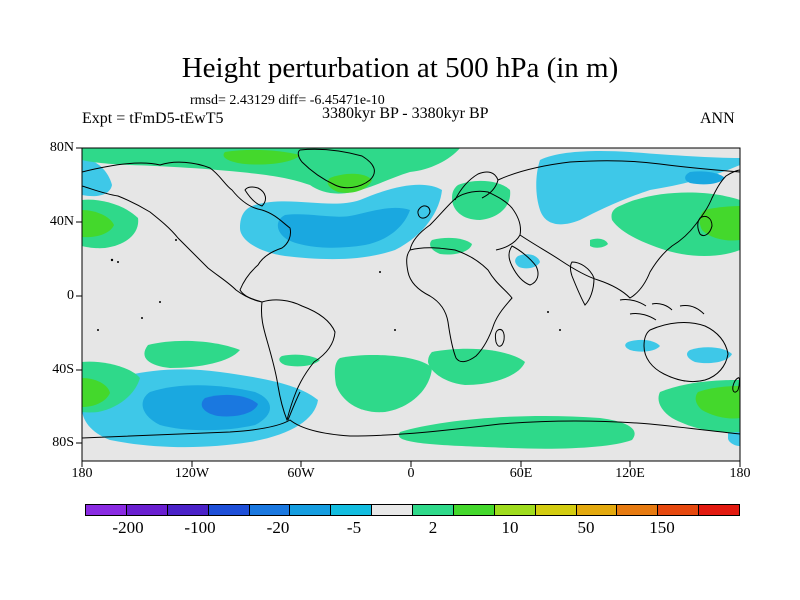 This screenshot has width=800, height=600. I want to click on negative-anomaly-siberia, so click(638, 187).